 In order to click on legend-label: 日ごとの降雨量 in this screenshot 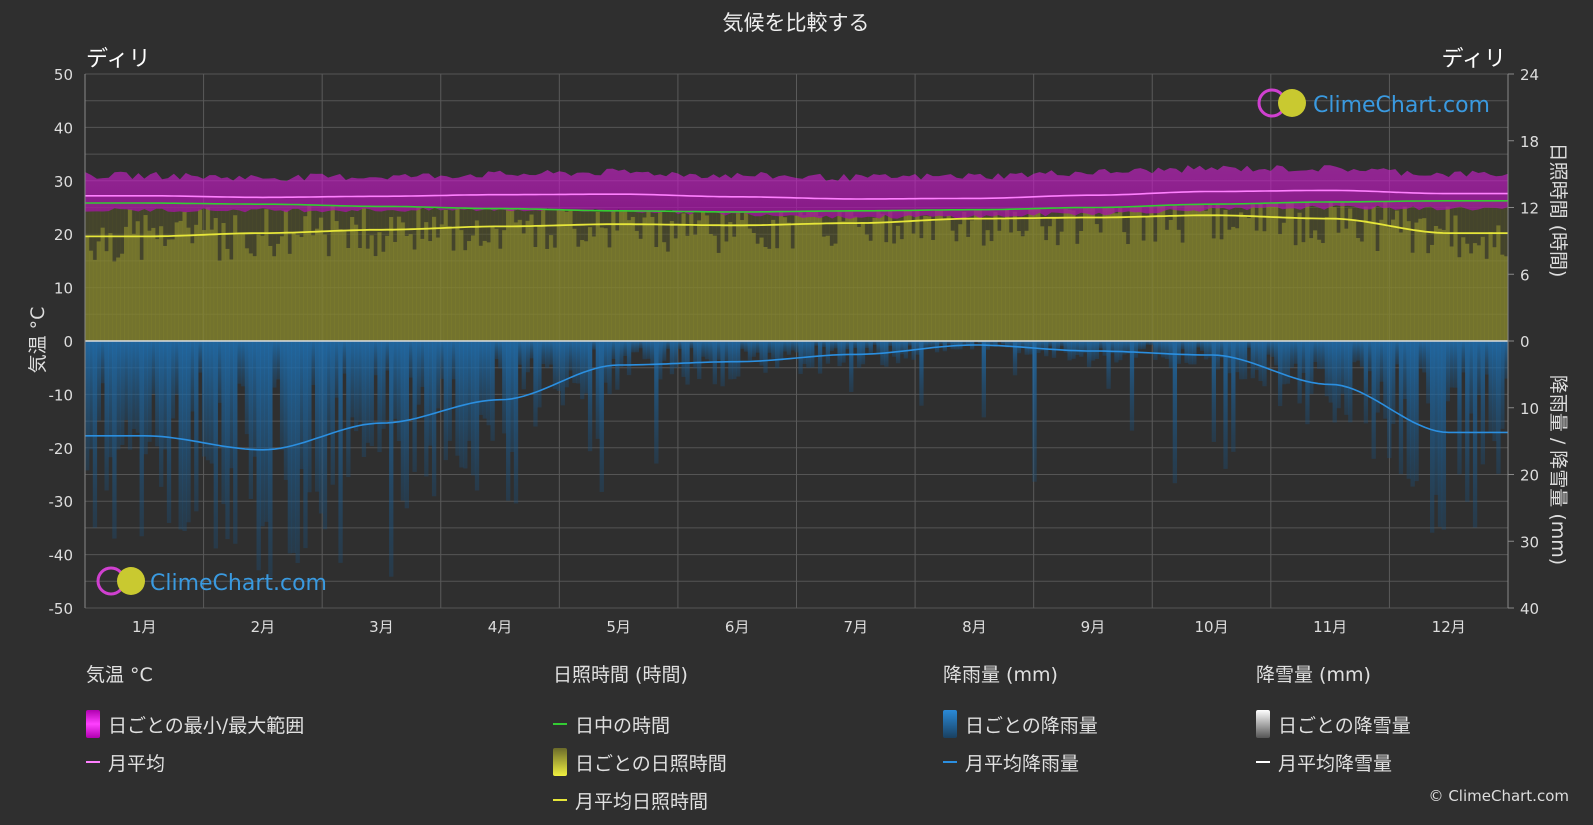, I will do `click(1031, 725)`.